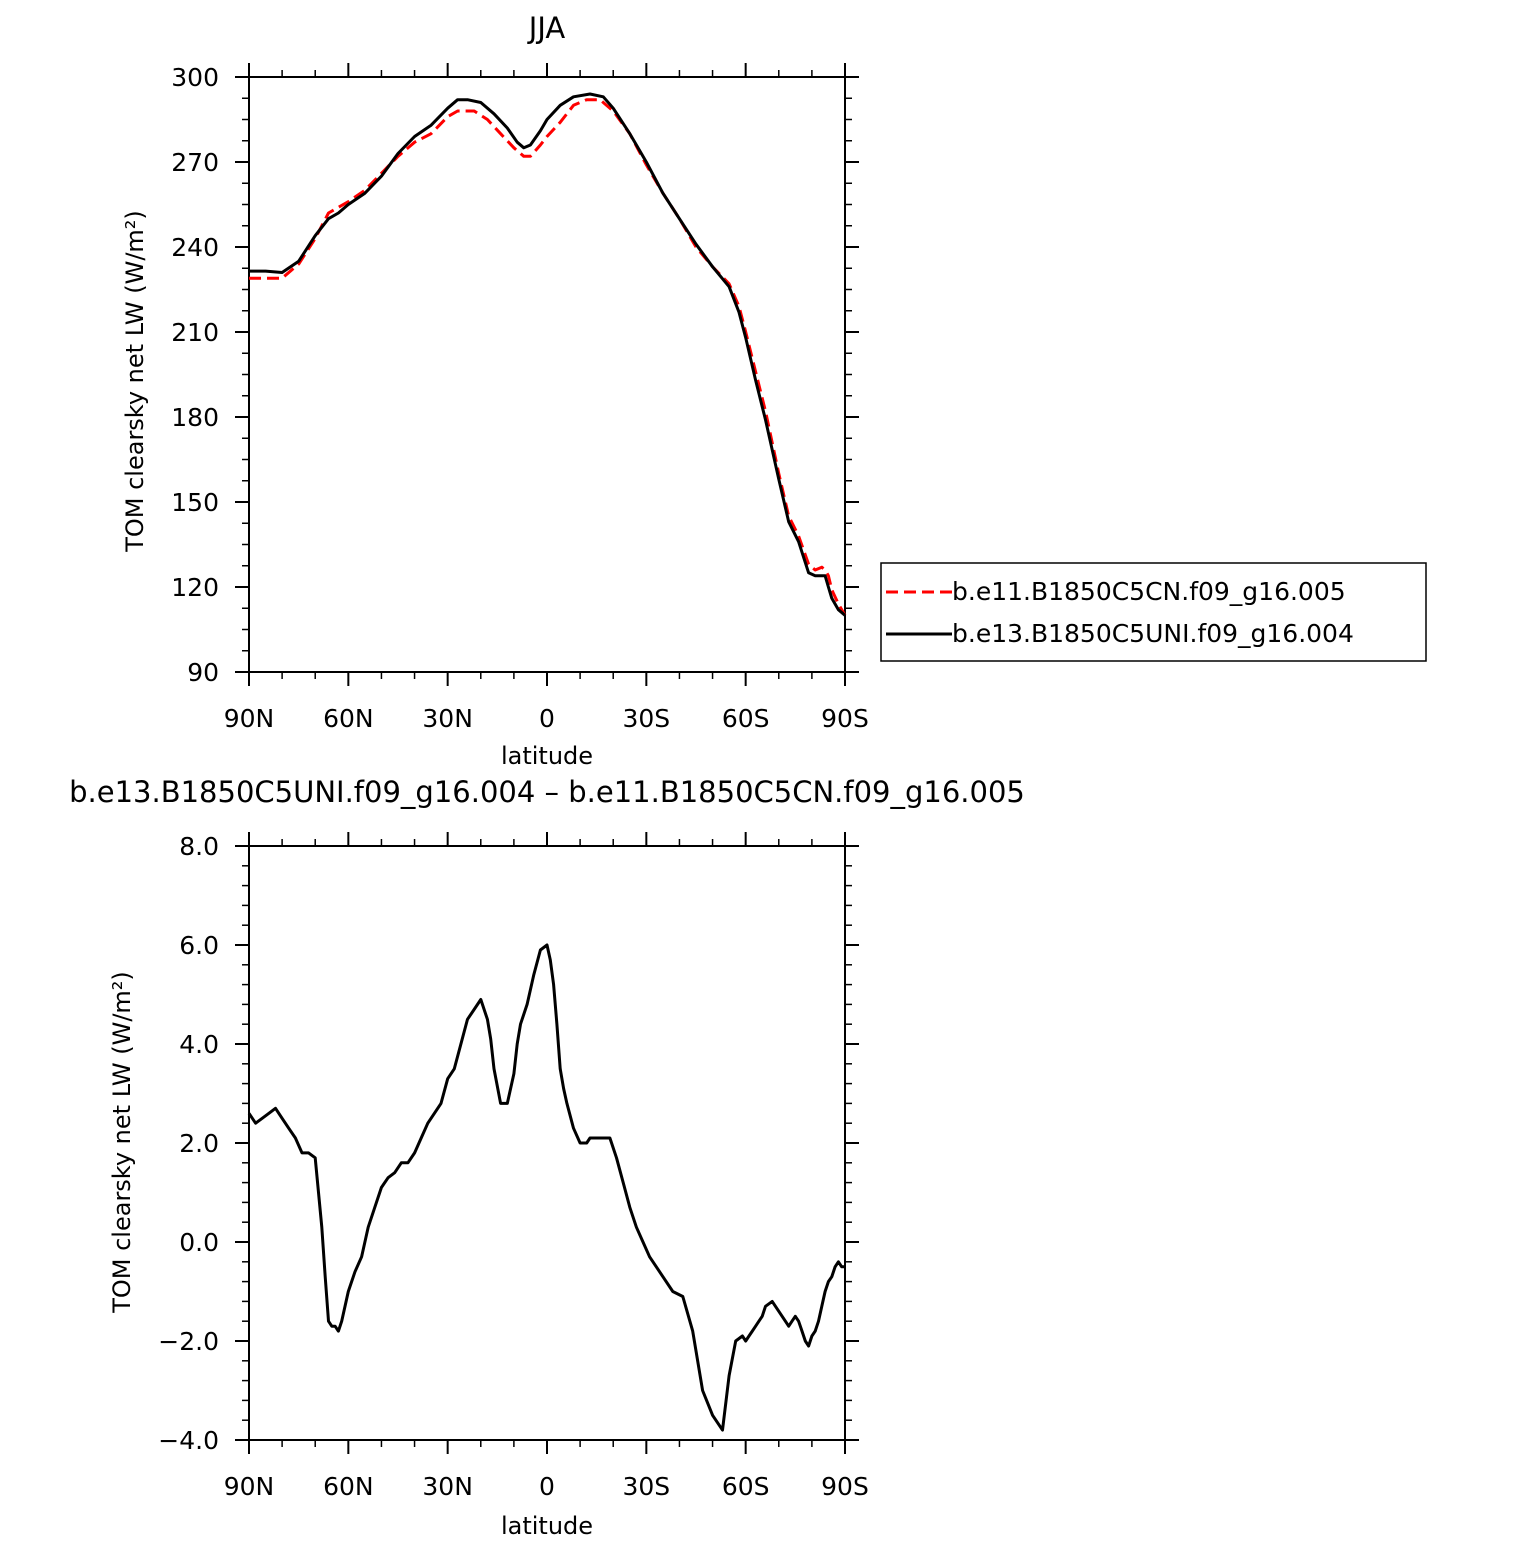 The width and height of the screenshot is (1535, 1547). Describe the element at coordinates (188, 1440) in the screenshot. I see `y-tick-label: −4.0` at that location.